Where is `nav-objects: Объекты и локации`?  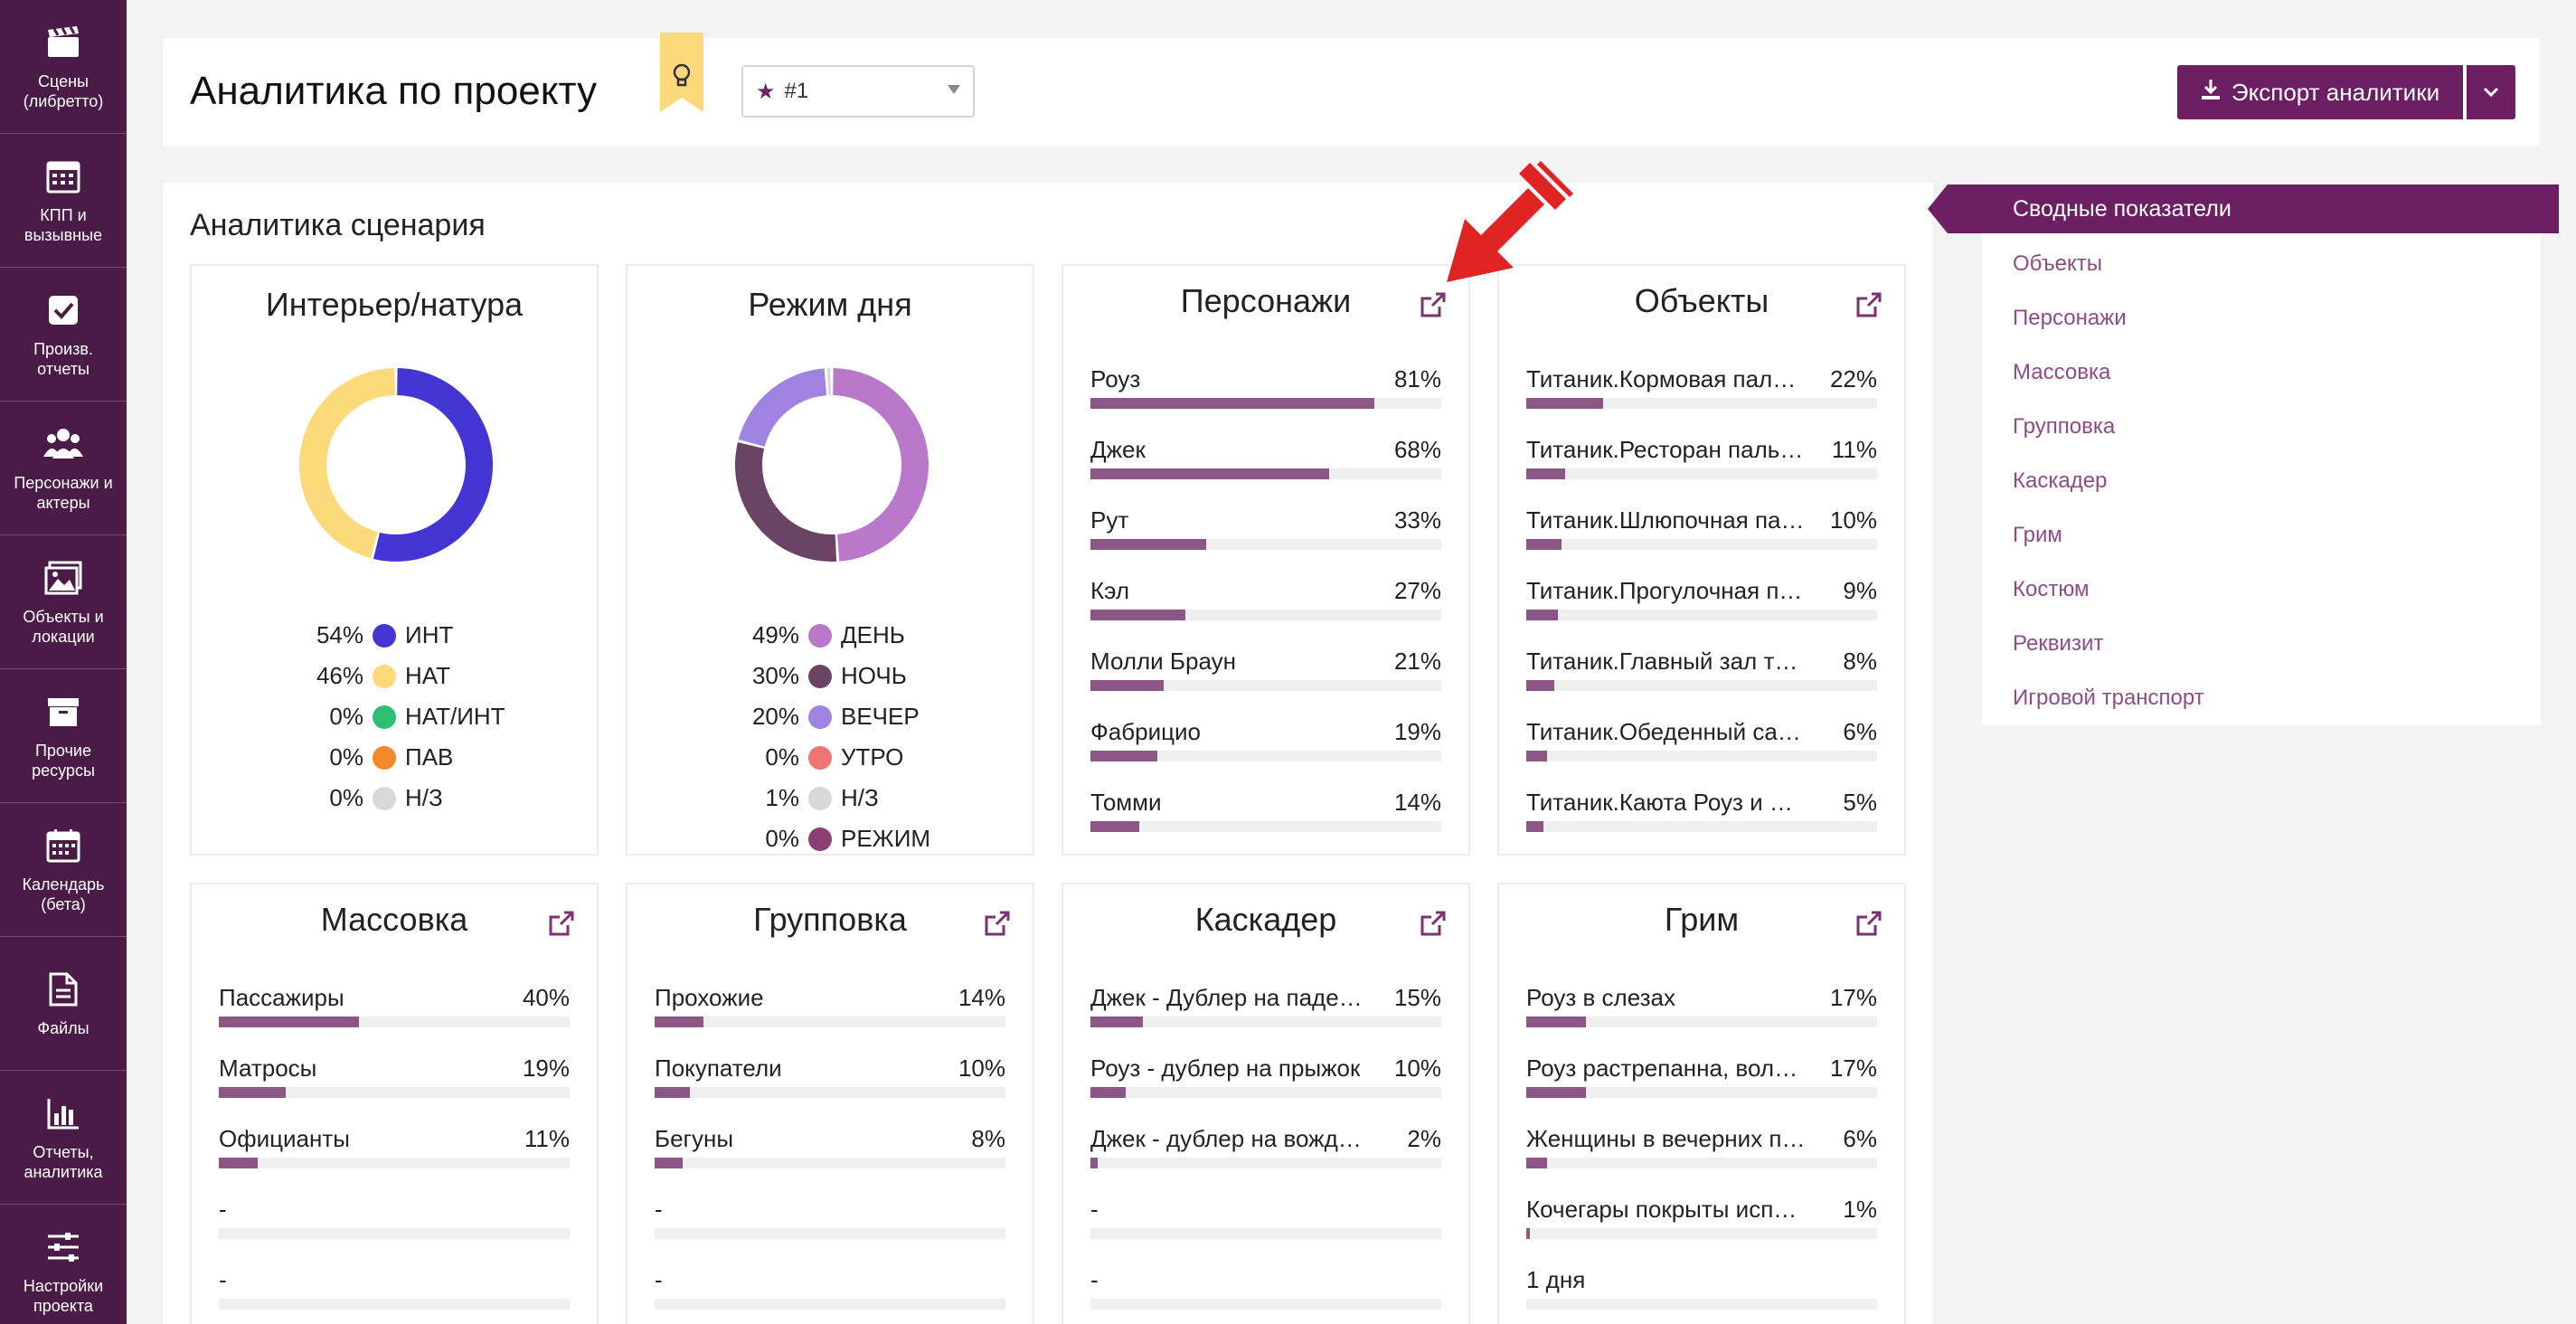 nav-objects: Объекты и локации is located at coordinates (63, 602).